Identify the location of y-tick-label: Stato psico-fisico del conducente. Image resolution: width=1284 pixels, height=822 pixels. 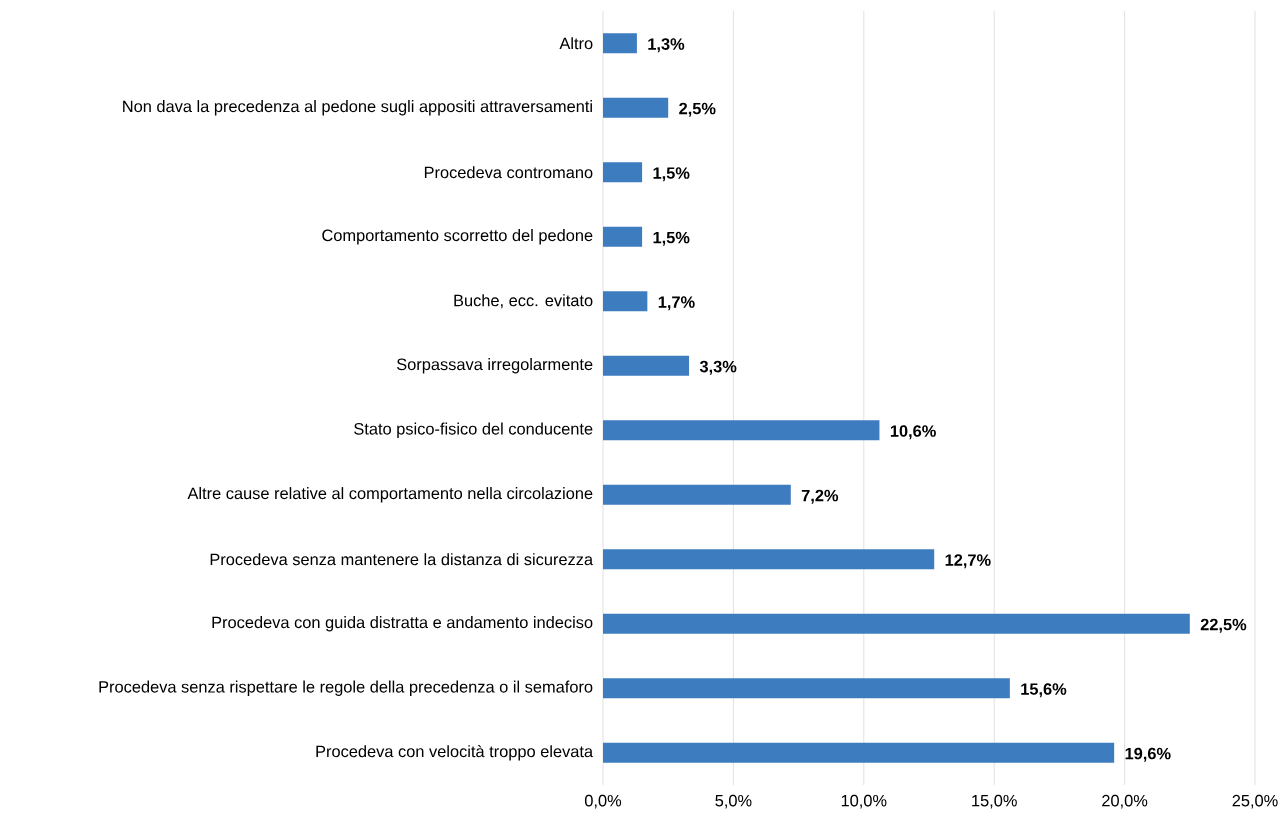
(473, 430).